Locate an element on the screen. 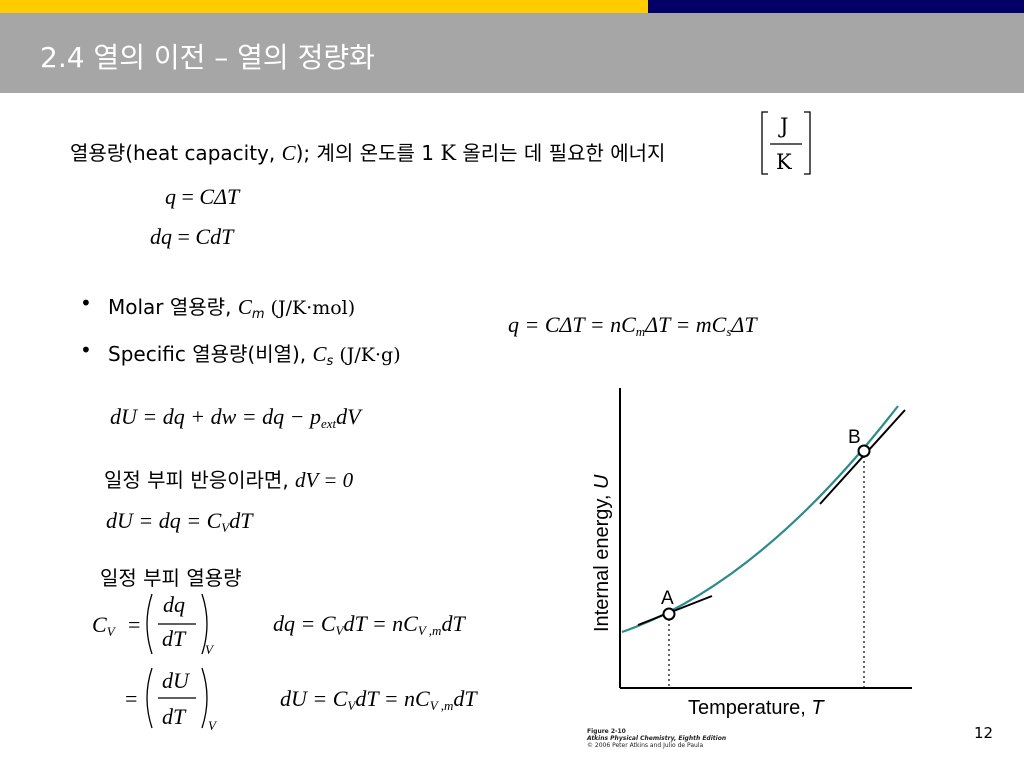 Image resolution: width=1024 pixels, height=768 pixels. eq-du2-sub2: V ,m is located at coordinates (441, 705).